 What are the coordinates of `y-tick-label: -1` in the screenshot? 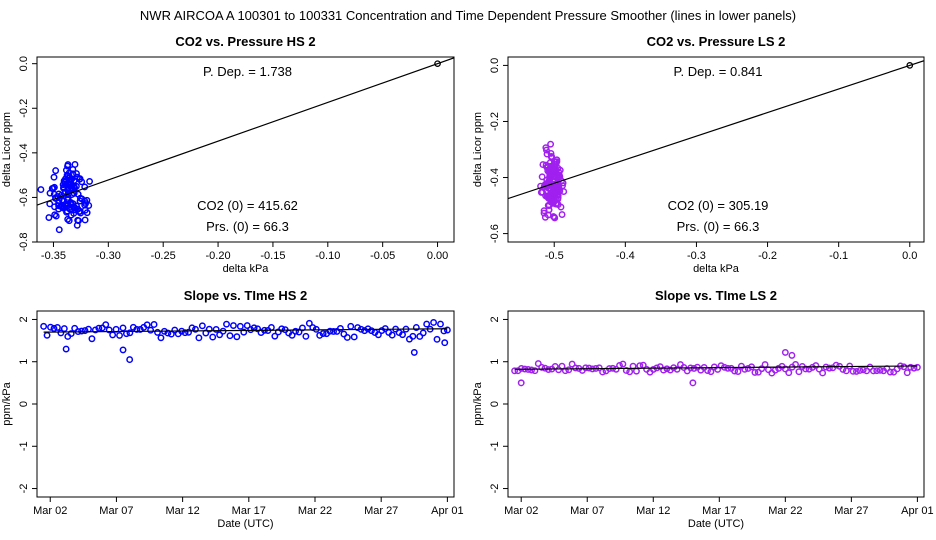 It's located at (24, 446).